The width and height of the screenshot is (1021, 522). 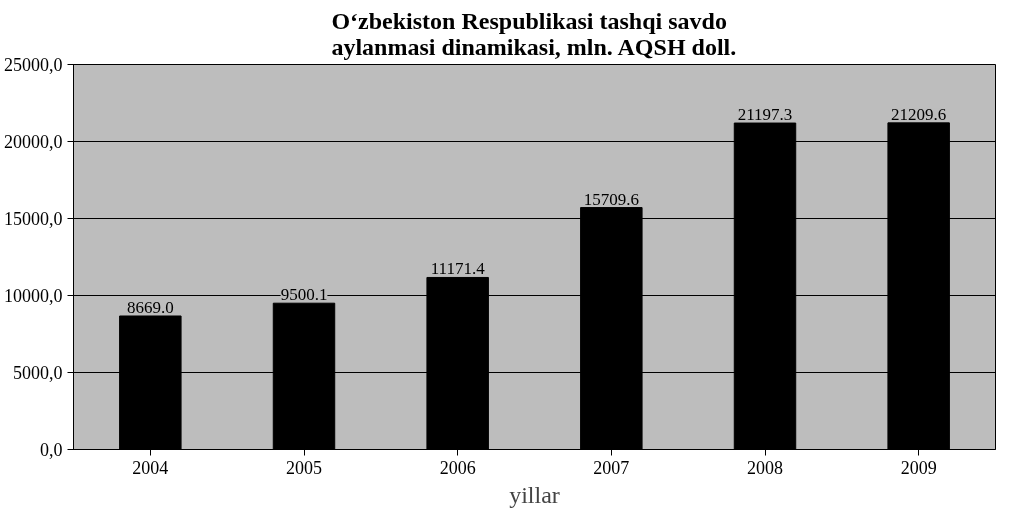 What do you see at coordinates (611, 467) in the screenshot?
I see `x-tick-label: 2007` at bounding box center [611, 467].